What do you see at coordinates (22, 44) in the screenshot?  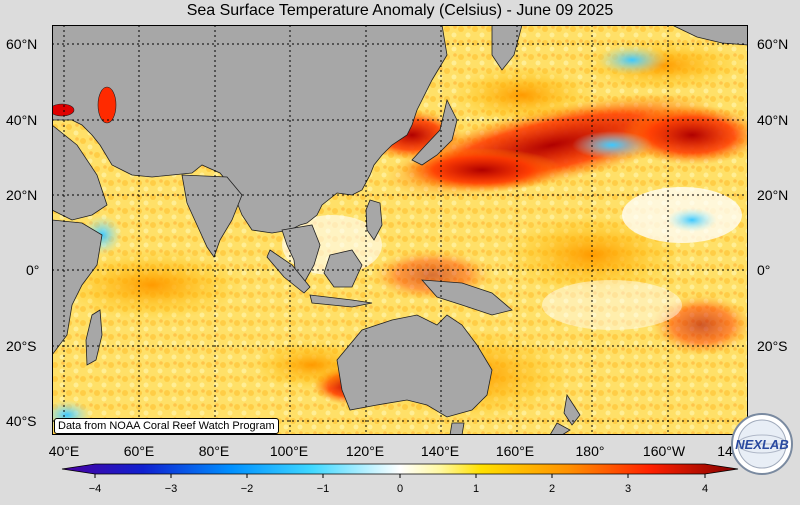 I see `lat-label-left: 60°N` at bounding box center [22, 44].